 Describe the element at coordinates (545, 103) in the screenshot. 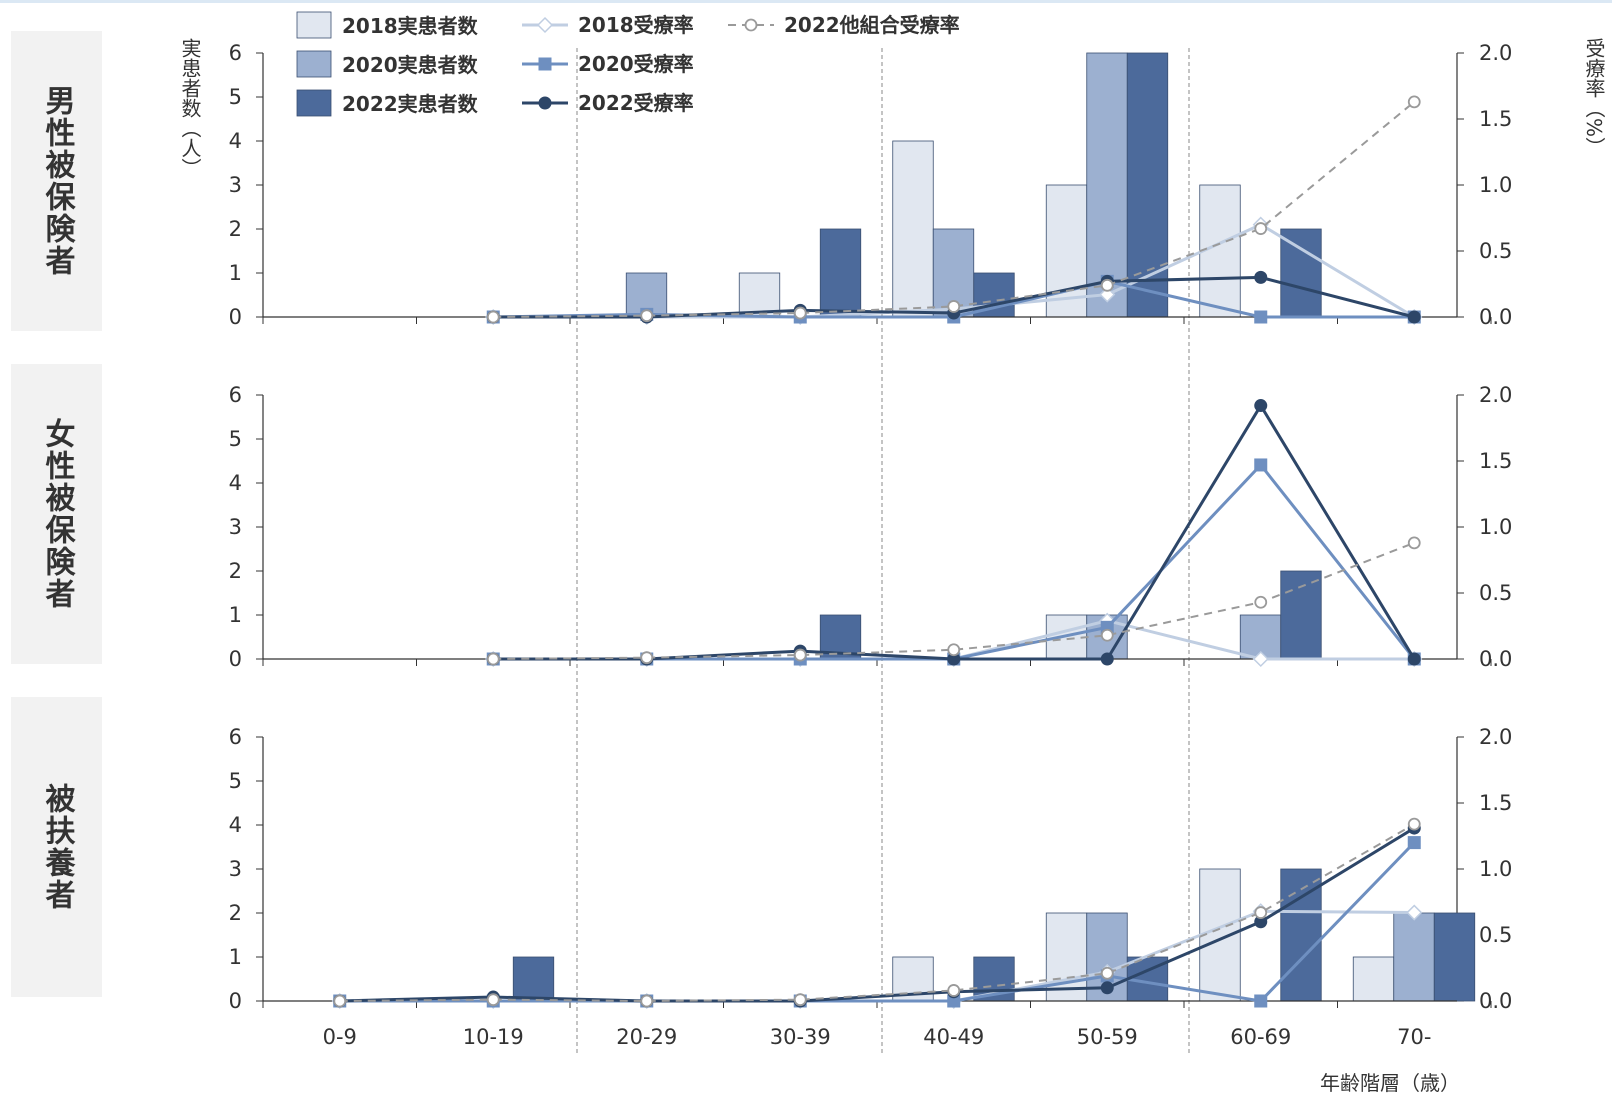

I see `legend-marker-rate2022` at that location.